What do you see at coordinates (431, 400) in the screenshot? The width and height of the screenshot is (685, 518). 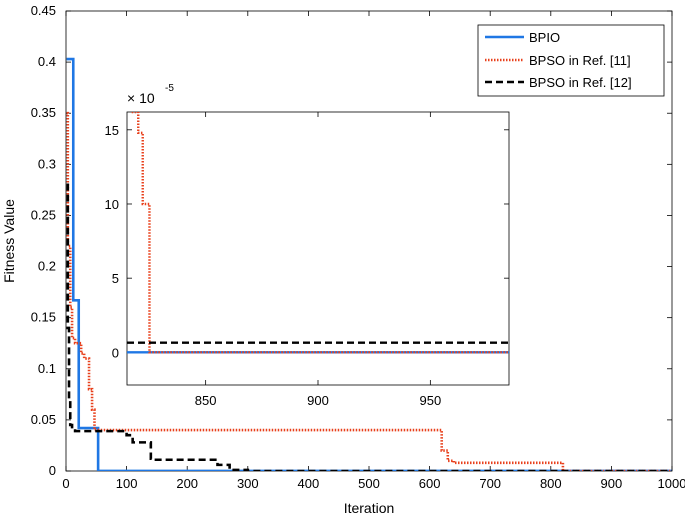 I see `inset-x-tick-label: 950` at bounding box center [431, 400].